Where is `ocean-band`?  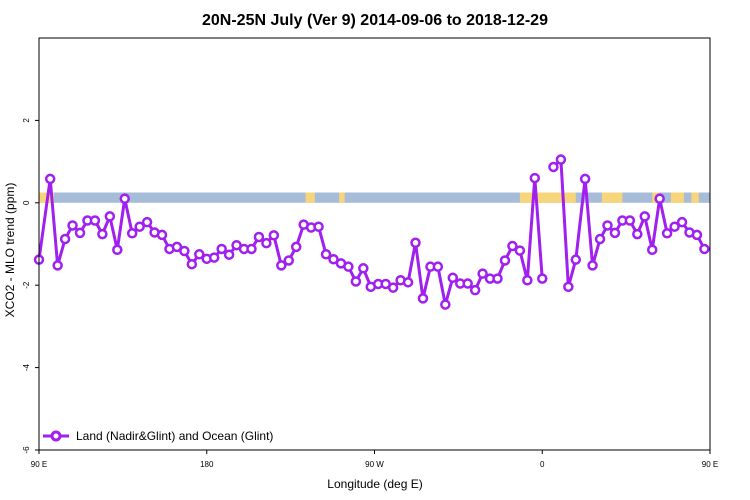
ocean-band is located at coordinates (374, 197).